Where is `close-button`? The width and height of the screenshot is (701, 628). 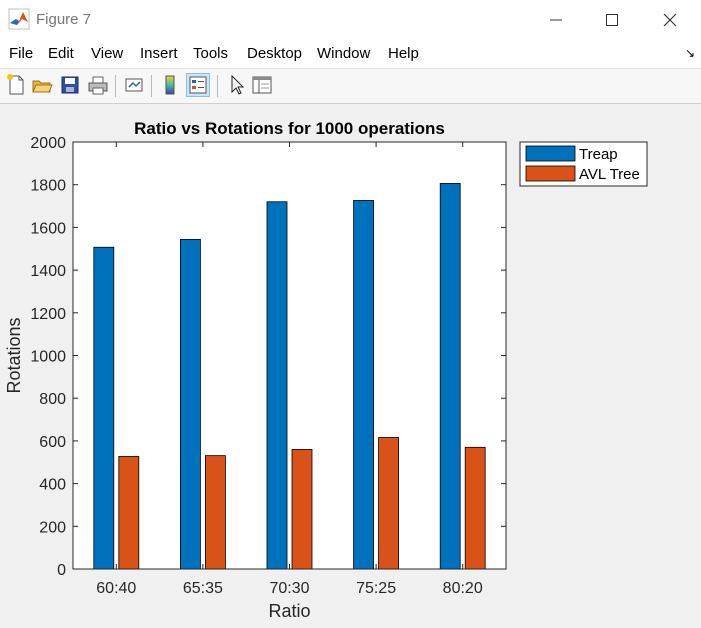 close-button is located at coordinates (670, 20).